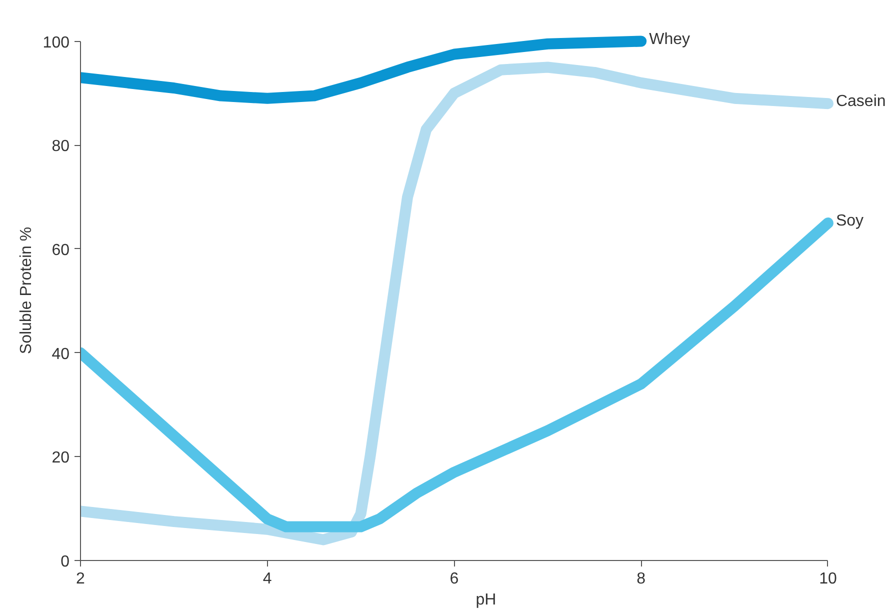 The height and width of the screenshot is (611, 896). I want to click on x-tick-label: 2, so click(81, 579).